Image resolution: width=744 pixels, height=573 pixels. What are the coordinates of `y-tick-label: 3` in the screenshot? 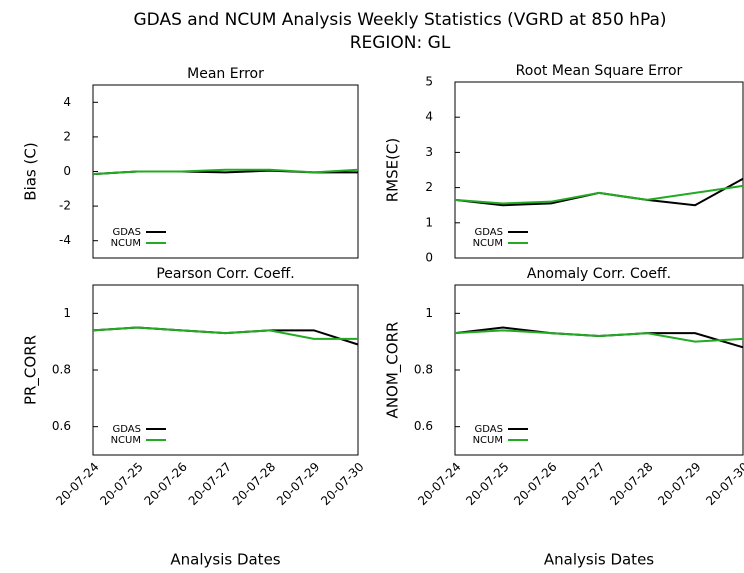 It's located at (429, 152).